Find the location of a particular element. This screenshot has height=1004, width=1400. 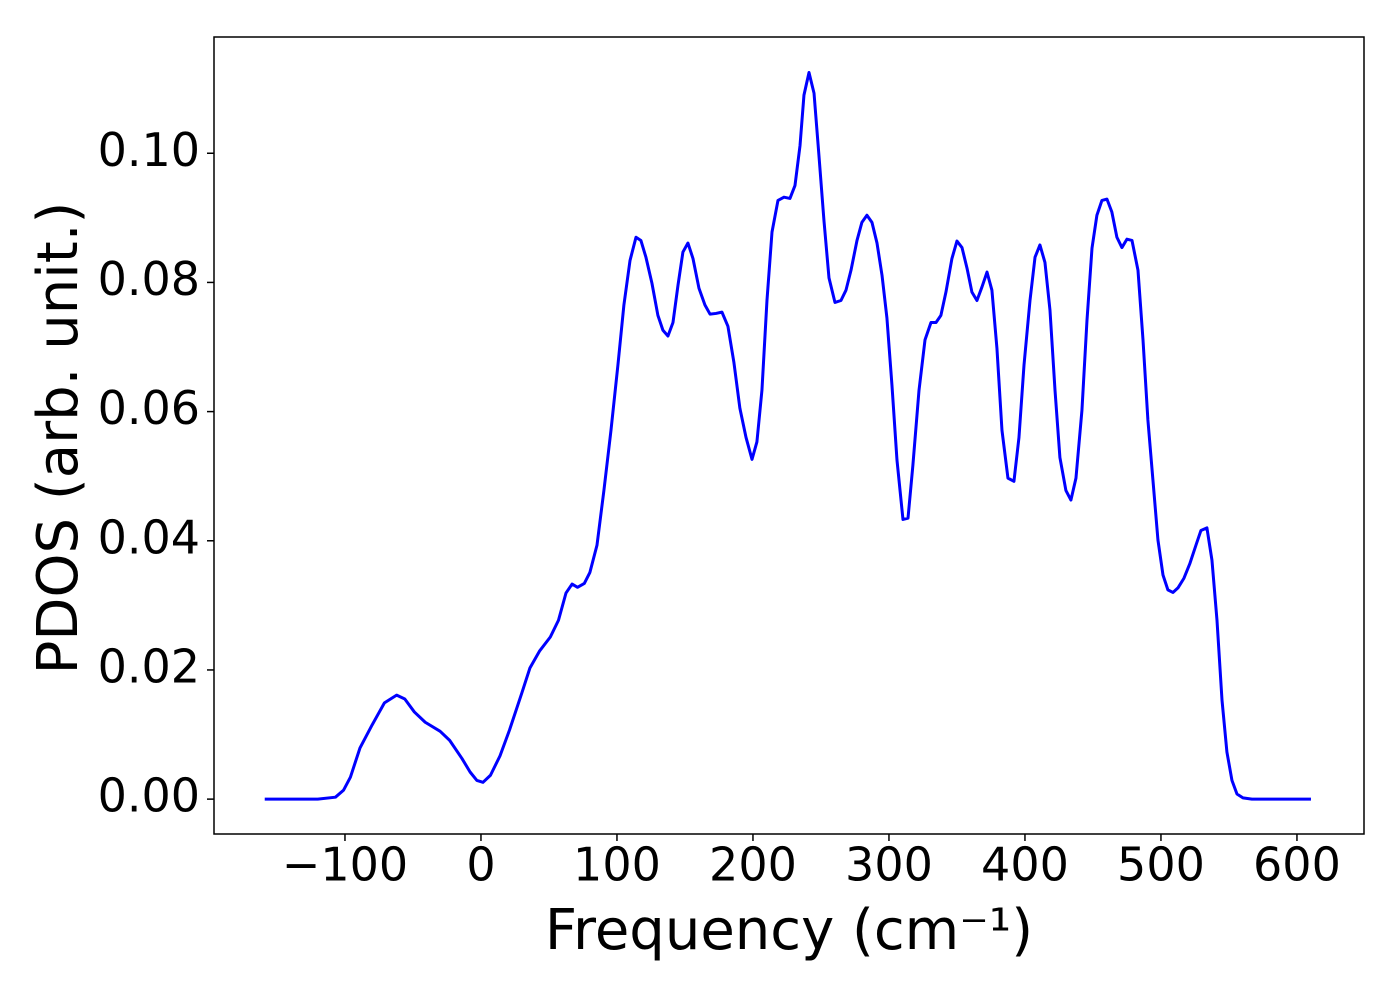

x-tick-label: 200 is located at coordinates (753, 865).